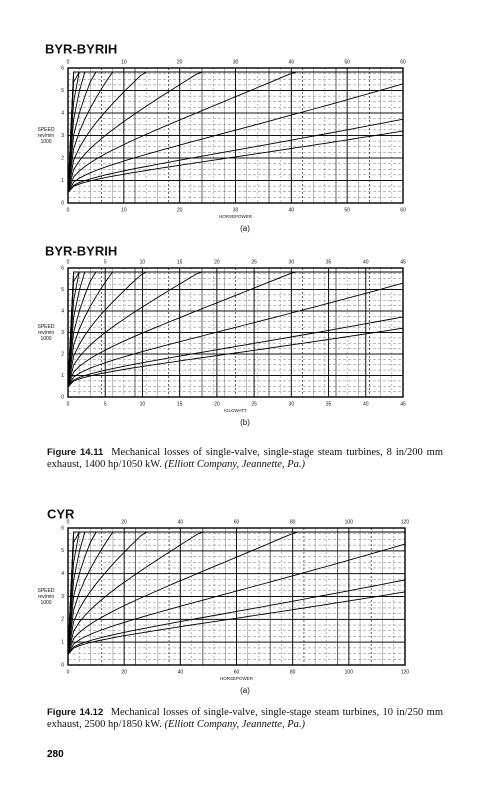 The height and width of the screenshot is (800, 490). What do you see at coordinates (105, 262) in the screenshot?
I see `x-tick-label: 5` at bounding box center [105, 262].